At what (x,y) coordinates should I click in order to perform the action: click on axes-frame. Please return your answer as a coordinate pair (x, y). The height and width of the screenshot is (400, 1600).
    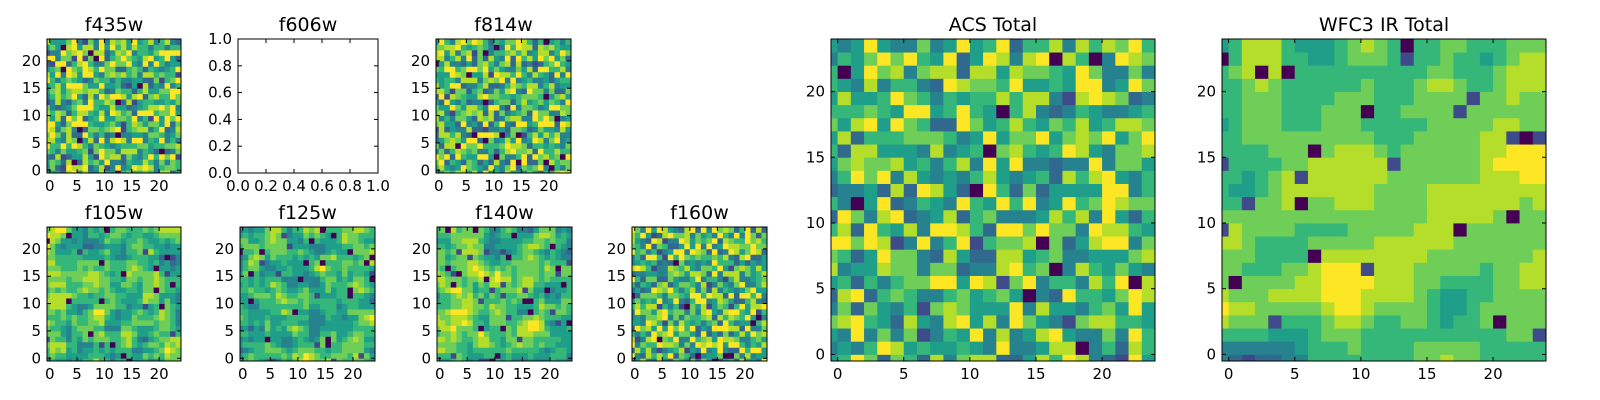
    Looking at the image, I should click on (114, 106).